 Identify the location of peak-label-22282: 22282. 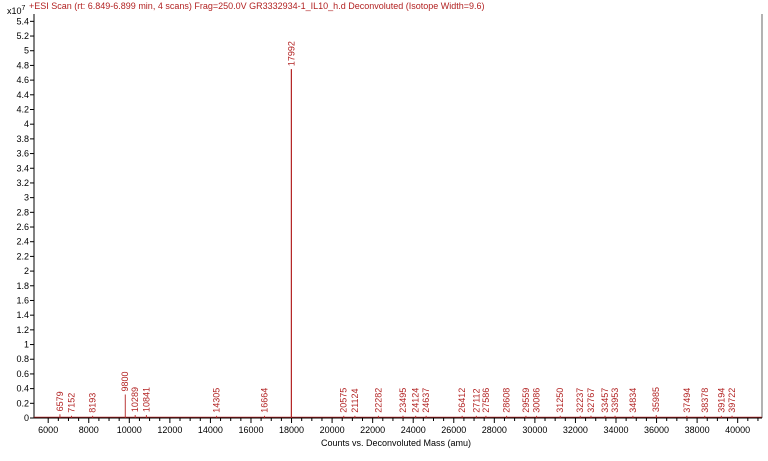
(378, 400).